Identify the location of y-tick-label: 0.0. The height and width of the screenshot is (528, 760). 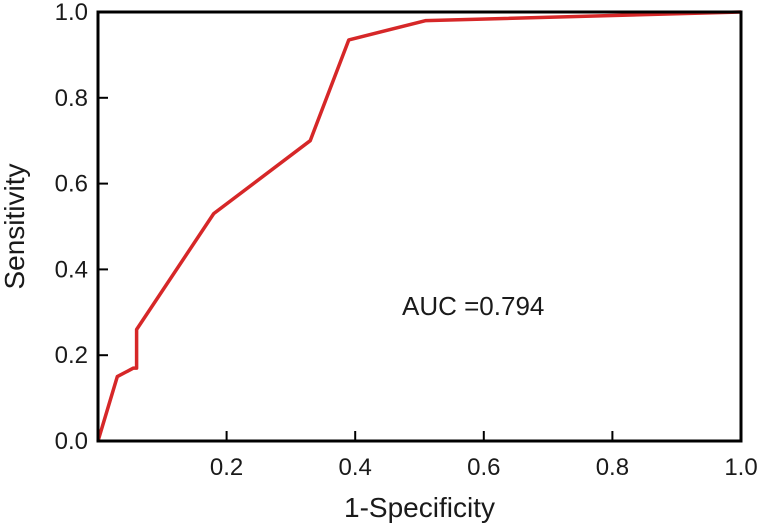
(71, 441).